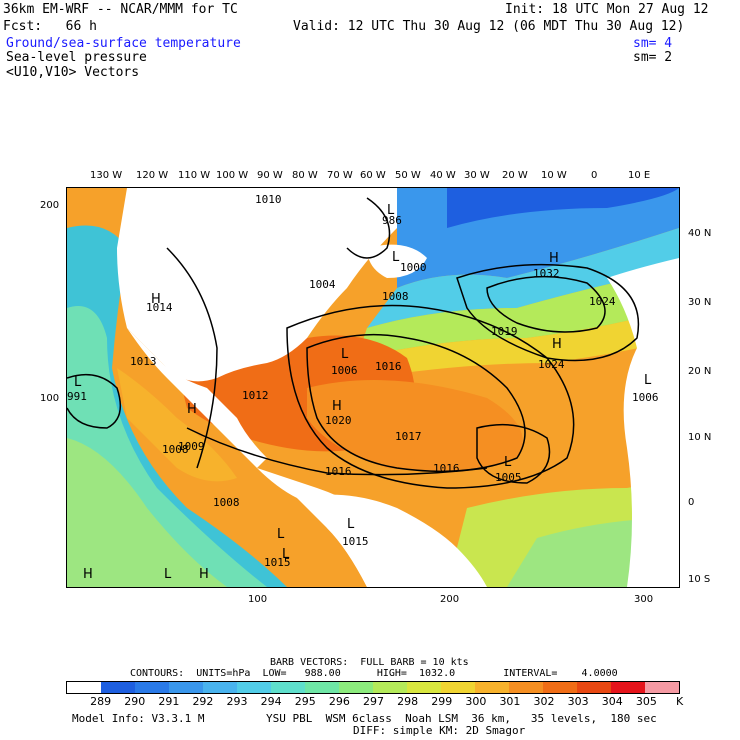  Describe the element at coordinates (50, 205) in the screenshot. I see `grid-y-label: 200` at that location.